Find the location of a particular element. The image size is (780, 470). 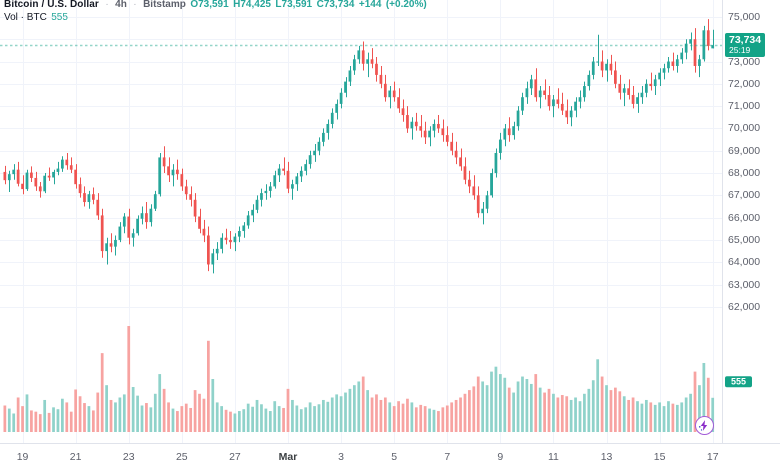

price-tick: 65,000 is located at coordinates (744, 239).